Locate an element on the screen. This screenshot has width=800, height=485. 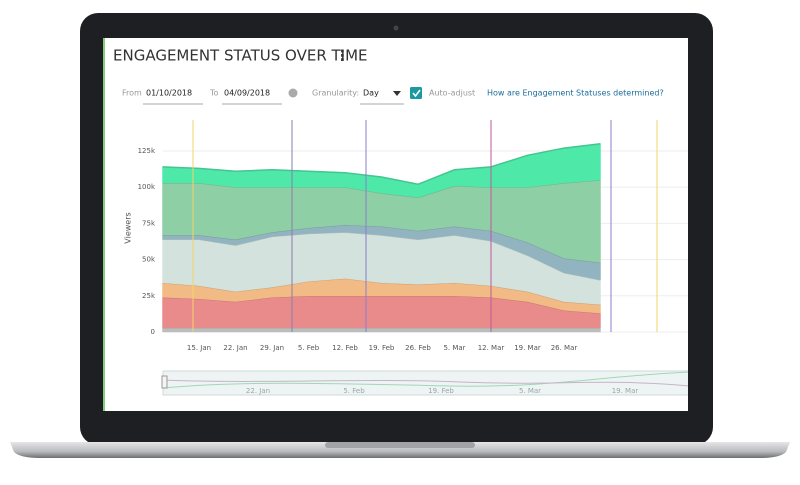
screen-edge is located at coordinates (104, 224).